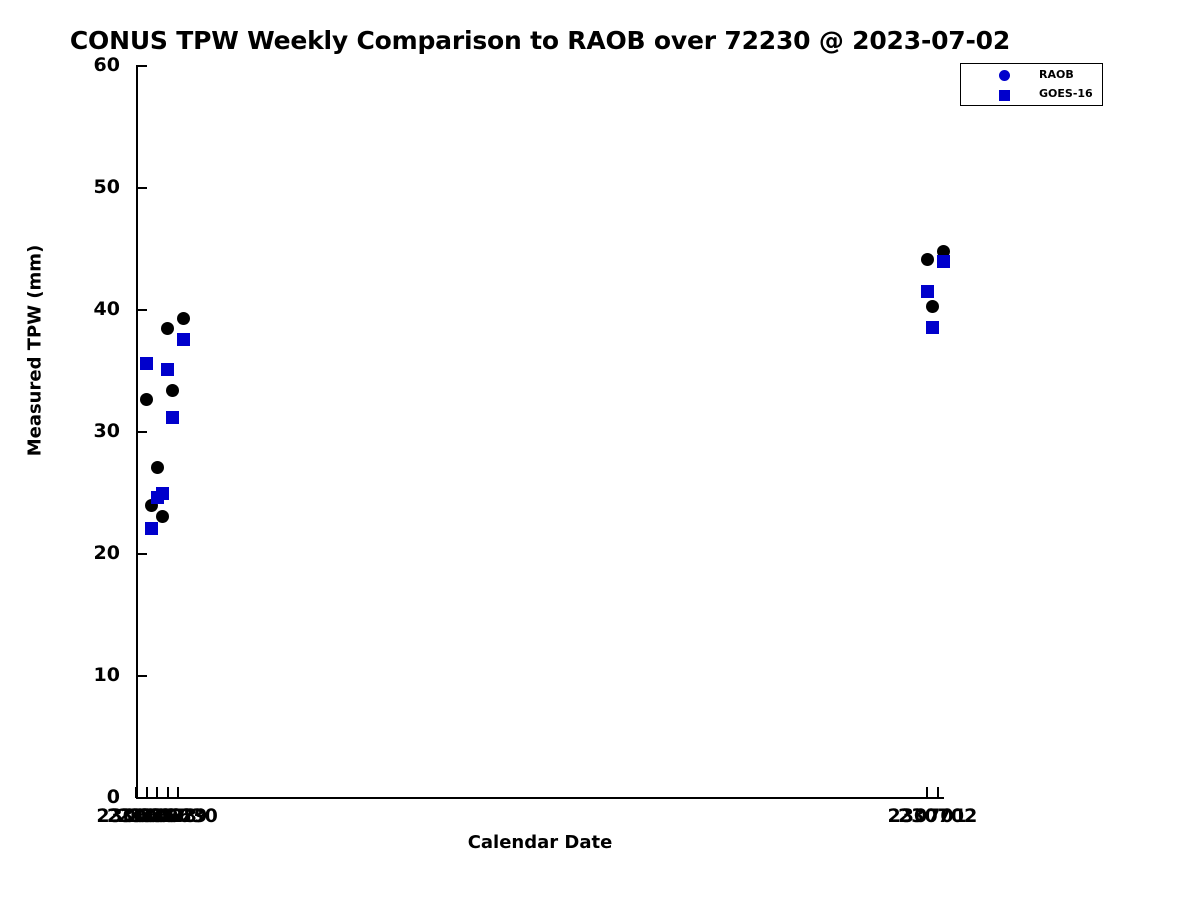  I want to click on x-tick-label: 230630, so click(178, 816).